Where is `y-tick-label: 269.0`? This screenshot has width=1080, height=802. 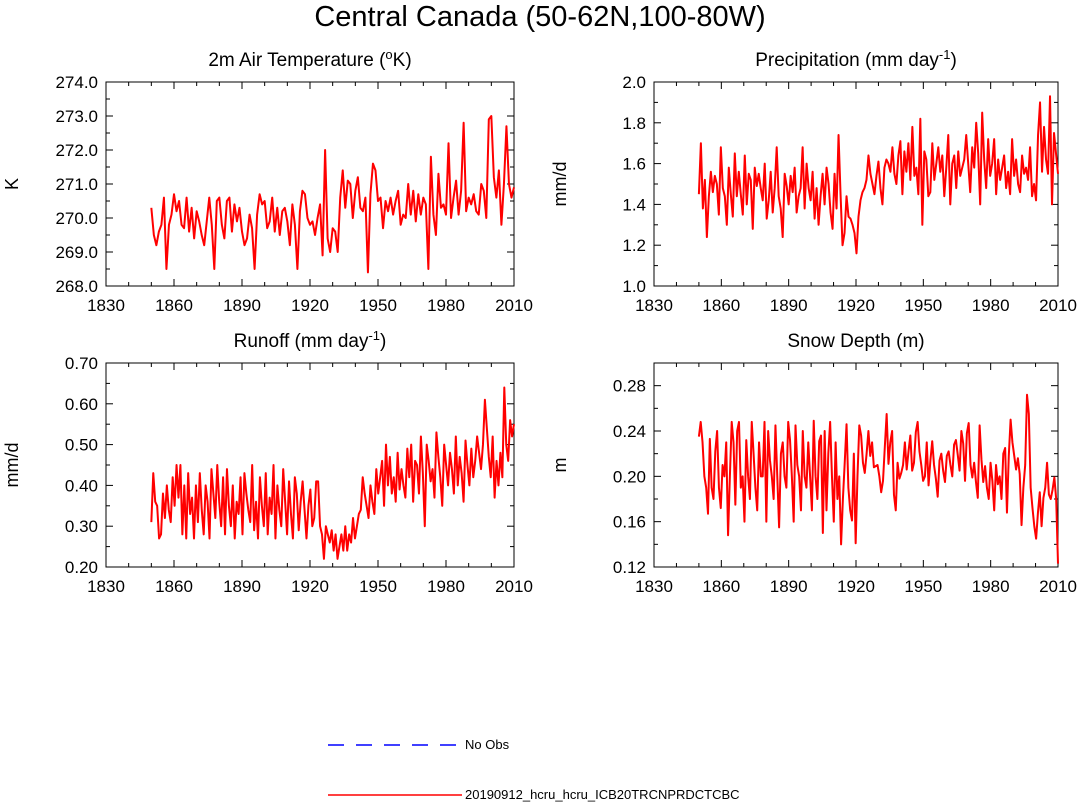
y-tick-label: 269.0 is located at coordinates (76, 252).